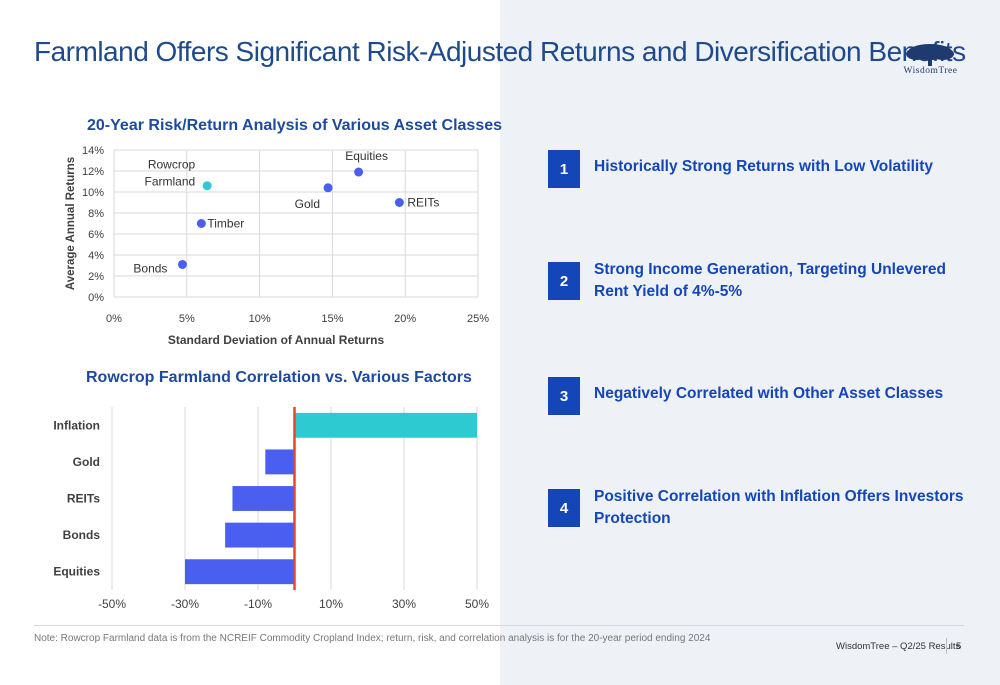  What do you see at coordinates (477, 604) in the screenshot?
I see `x-tick-label: 50%` at bounding box center [477, 604].